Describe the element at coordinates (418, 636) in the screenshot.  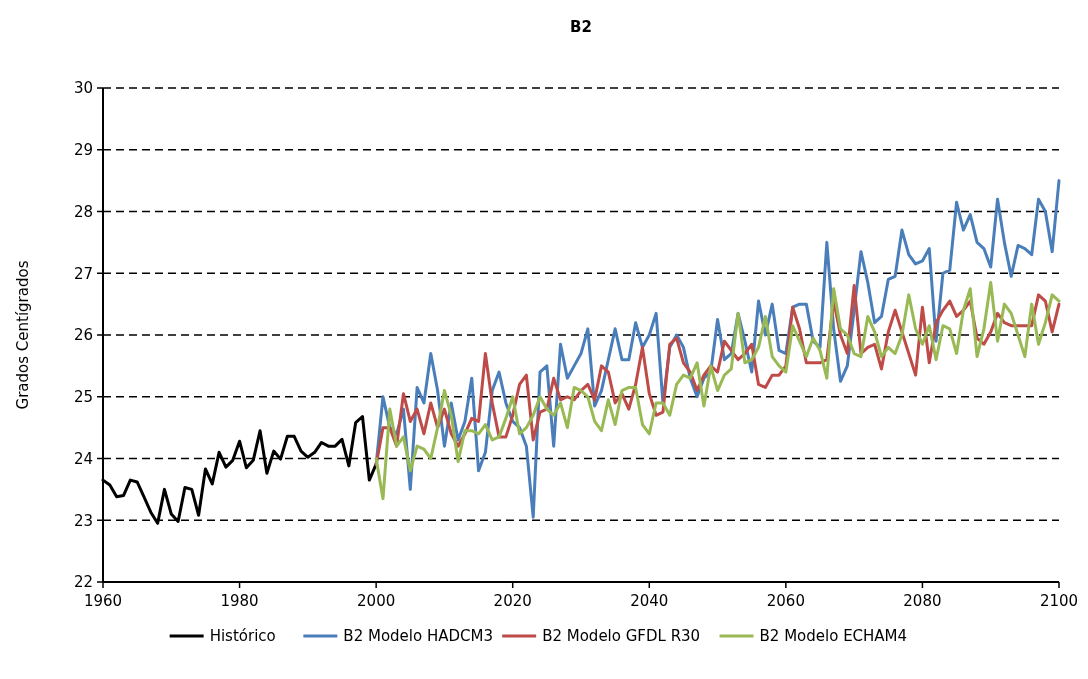
I see `legend-label: B2 Modelo HADCM3` at that location.